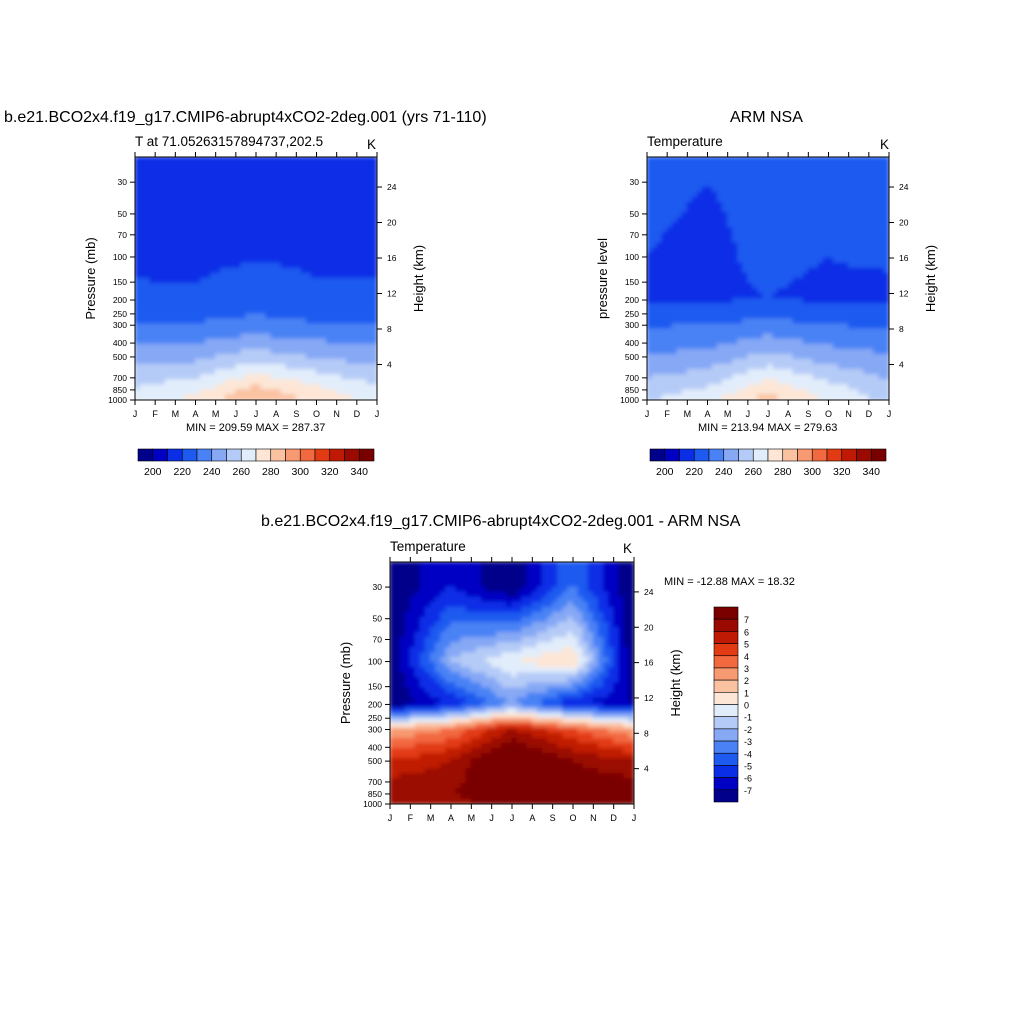 The height and width of the screenshot is (1024, 1024). Describe the element at coordinates (768, 428) in the screenshot. I see `panel2-minmax: MIN = 213.94 MAX = 279.63` at that location.